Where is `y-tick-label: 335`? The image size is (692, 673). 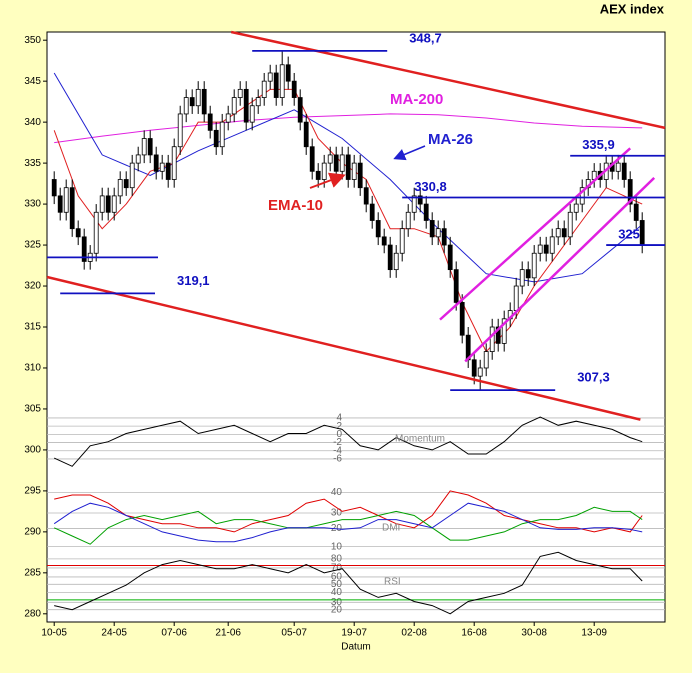 y-tick-label: 335 is located at coordinates (32, 163).